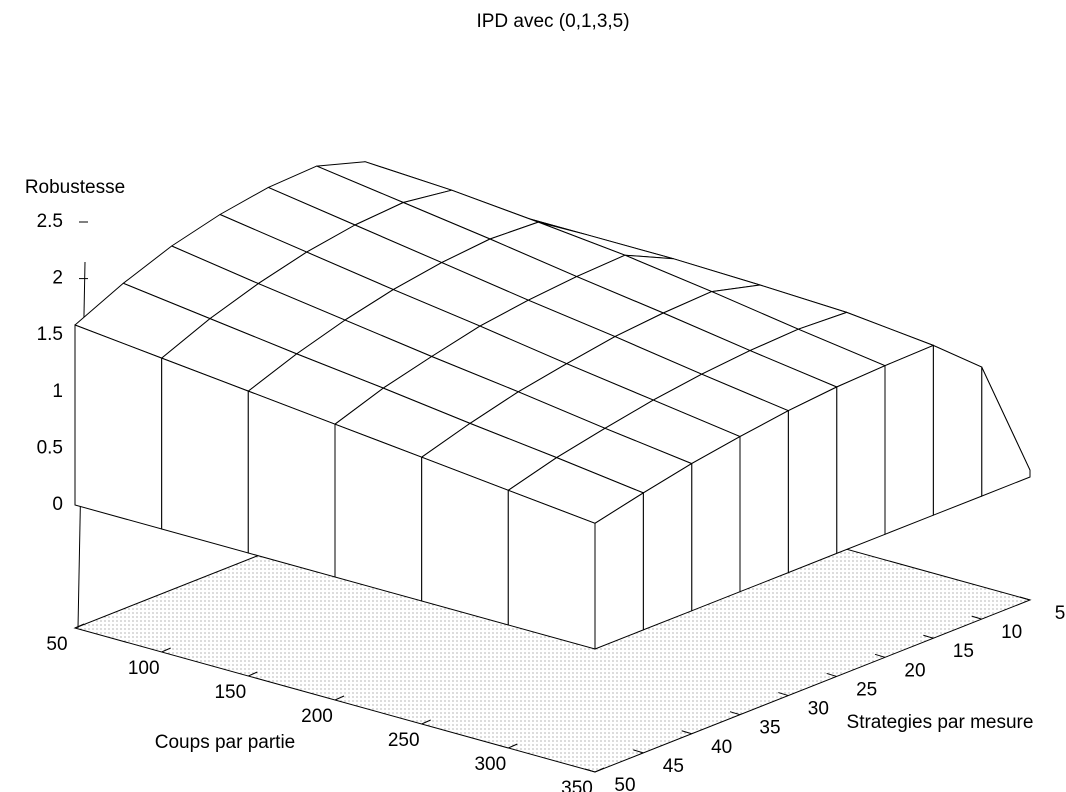 The width and height of the screenshot is (1066, 792). Describe the element at coordinates (624, 783) in the screenshot. I see `y-tick-label: 50` at that location.